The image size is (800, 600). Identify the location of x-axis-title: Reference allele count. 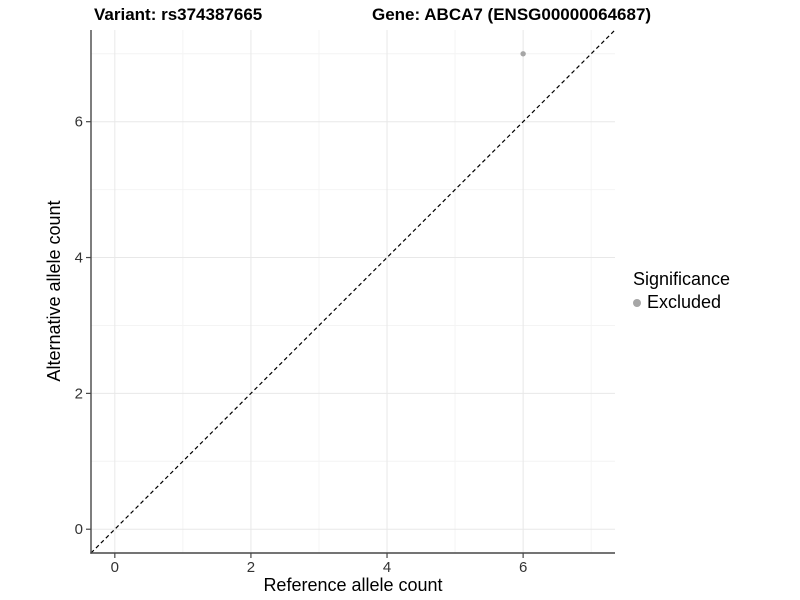
(353, 585).